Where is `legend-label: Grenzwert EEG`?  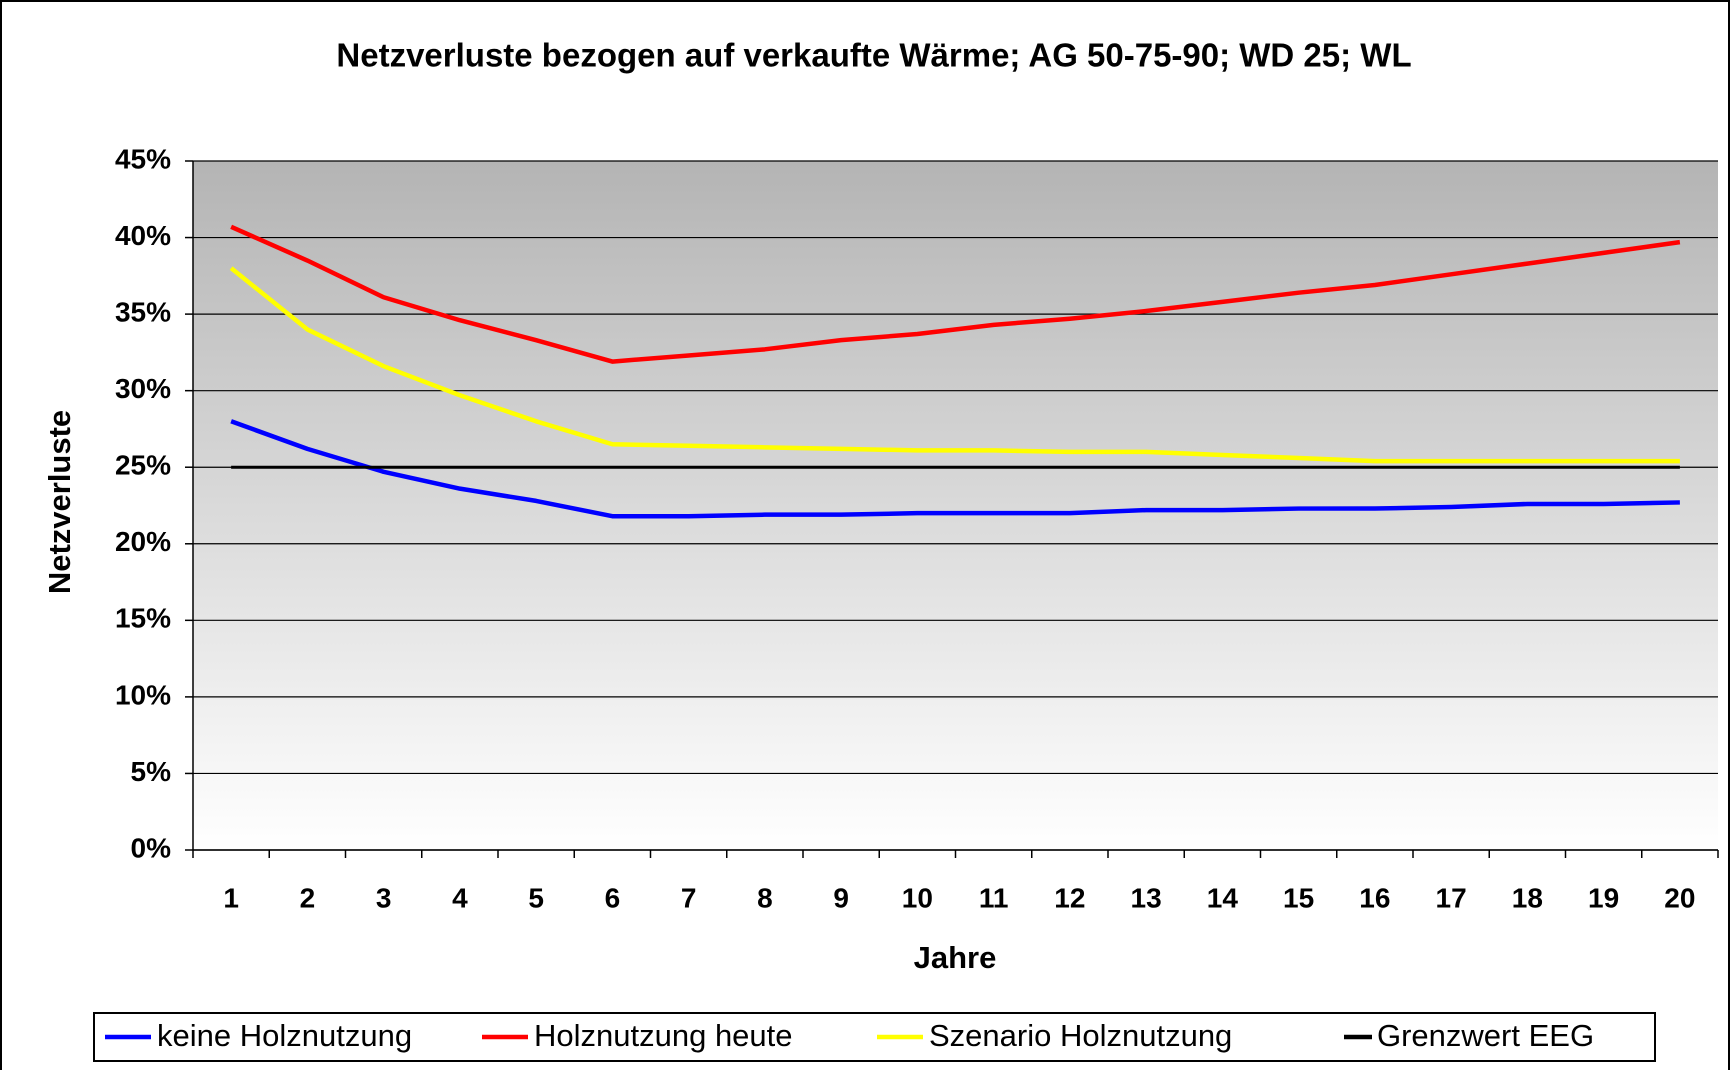
legend-label: Grenzwert EEG is located at coordinates (1485, 1035).